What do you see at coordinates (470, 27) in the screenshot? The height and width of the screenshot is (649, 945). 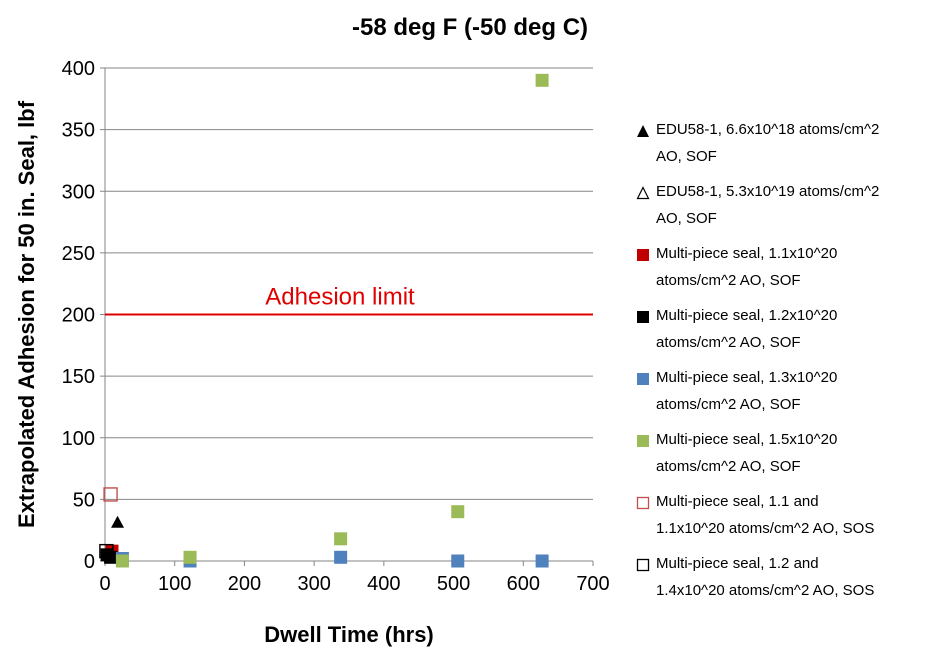 I see `chart-title: -58 deg F (-50 deg C)` at bounding box center [470, 27].